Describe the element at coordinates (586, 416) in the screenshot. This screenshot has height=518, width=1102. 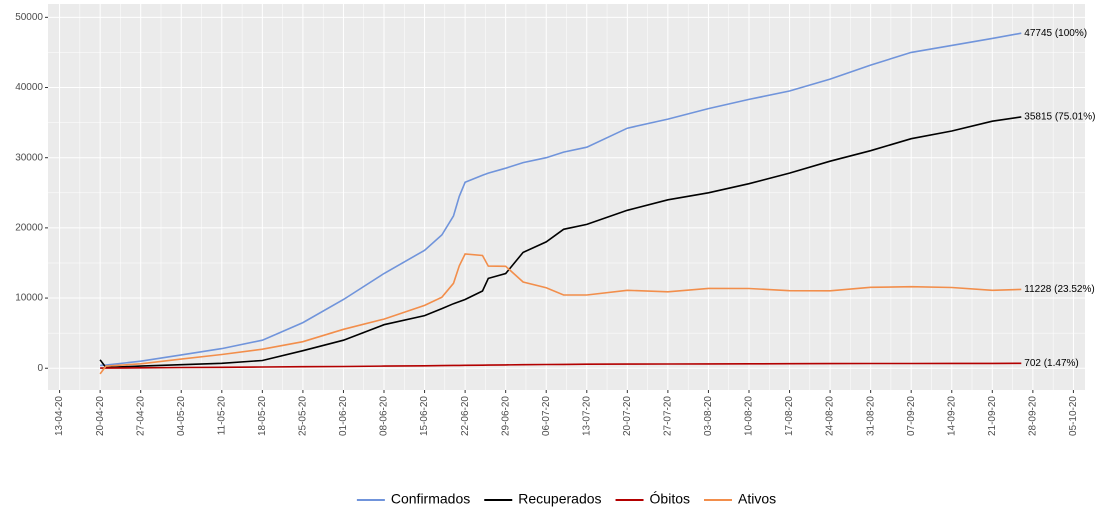
I see `x-tick-label: 13-07-20` at that location.